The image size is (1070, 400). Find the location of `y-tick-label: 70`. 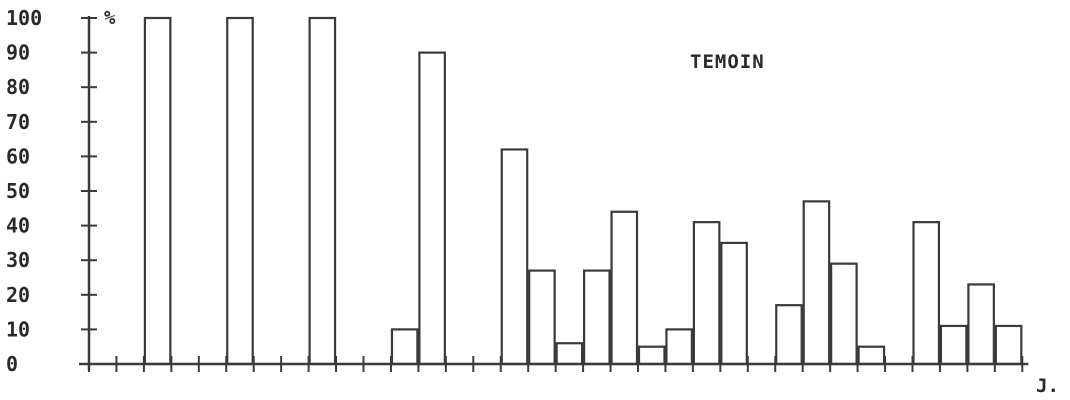

y-tick-label: 70 is located at coordinates (18, 122).